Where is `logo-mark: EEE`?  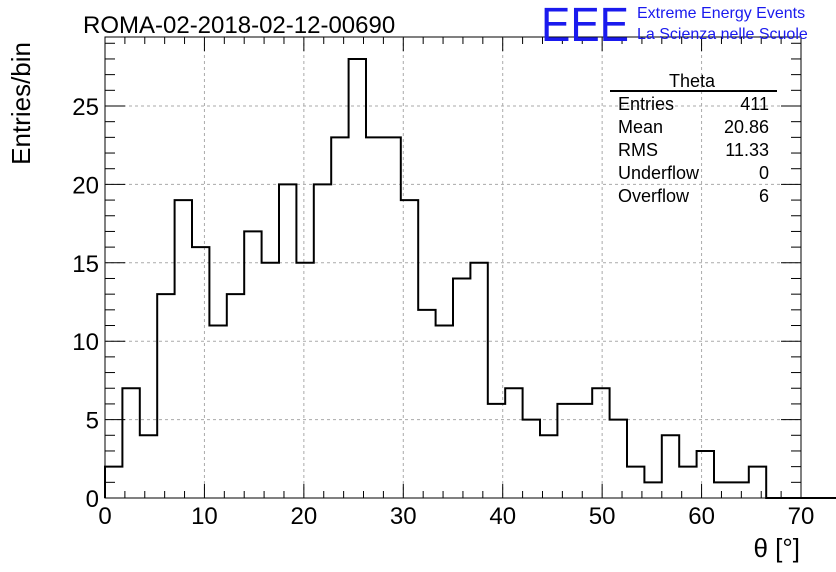
logo-mark: EEE is located at coordinates (585, 26).